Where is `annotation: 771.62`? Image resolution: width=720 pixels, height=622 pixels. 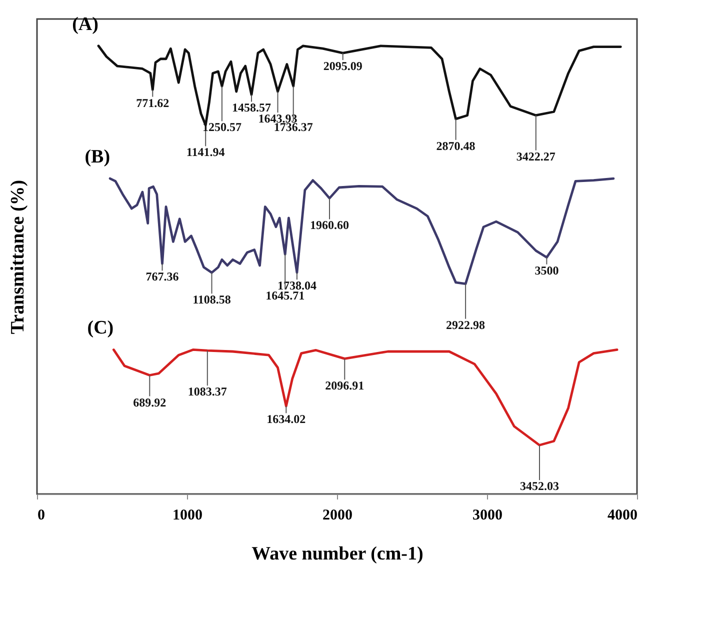
annotation: 771.62 is located at coordinates (153, 103).